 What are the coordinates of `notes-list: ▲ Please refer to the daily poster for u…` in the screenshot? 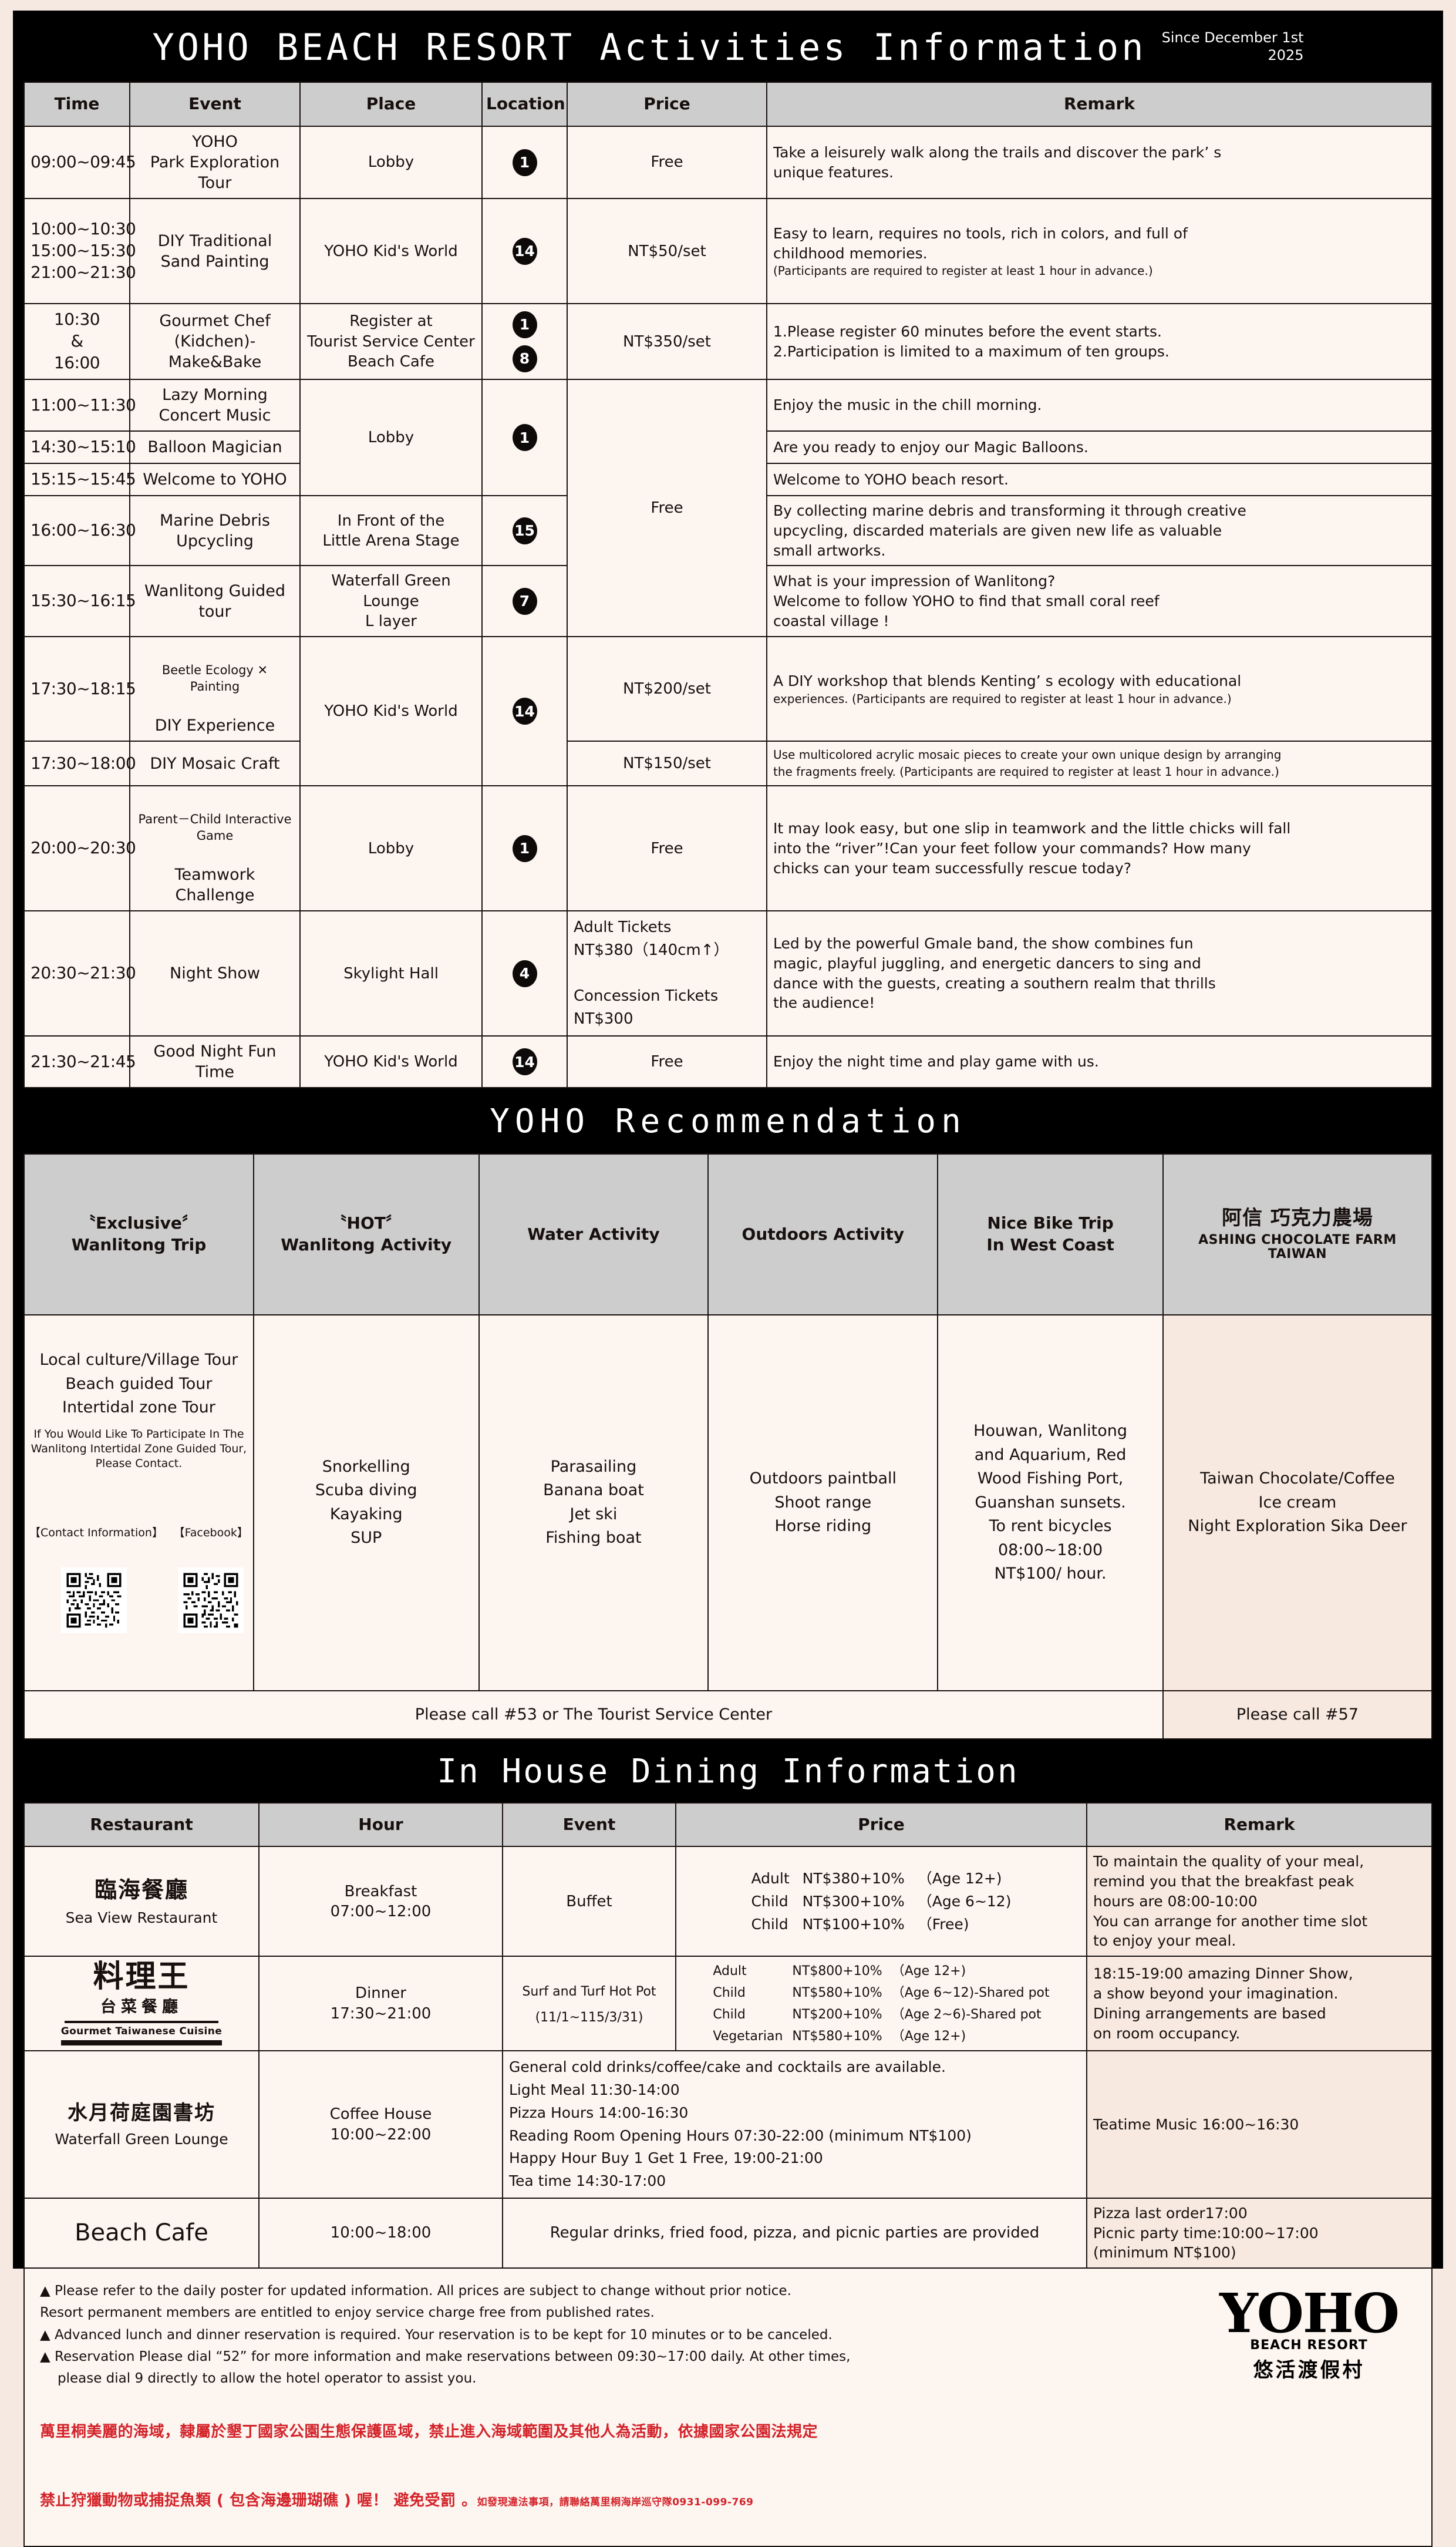 It's located at (445, 2407).